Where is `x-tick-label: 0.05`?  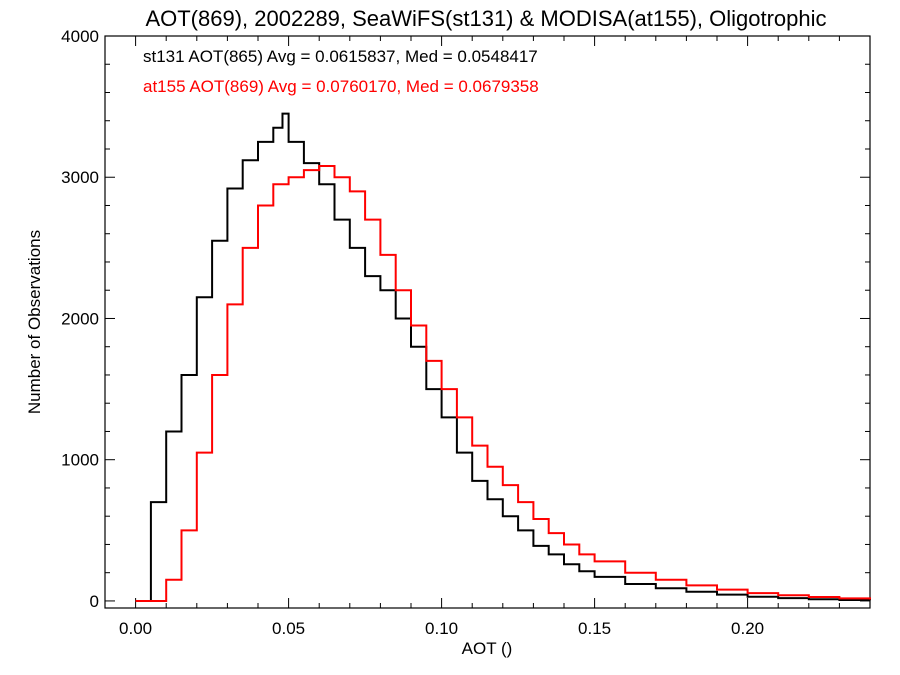
x-tick-label: 0.05 is located at coordinates (288, 628).